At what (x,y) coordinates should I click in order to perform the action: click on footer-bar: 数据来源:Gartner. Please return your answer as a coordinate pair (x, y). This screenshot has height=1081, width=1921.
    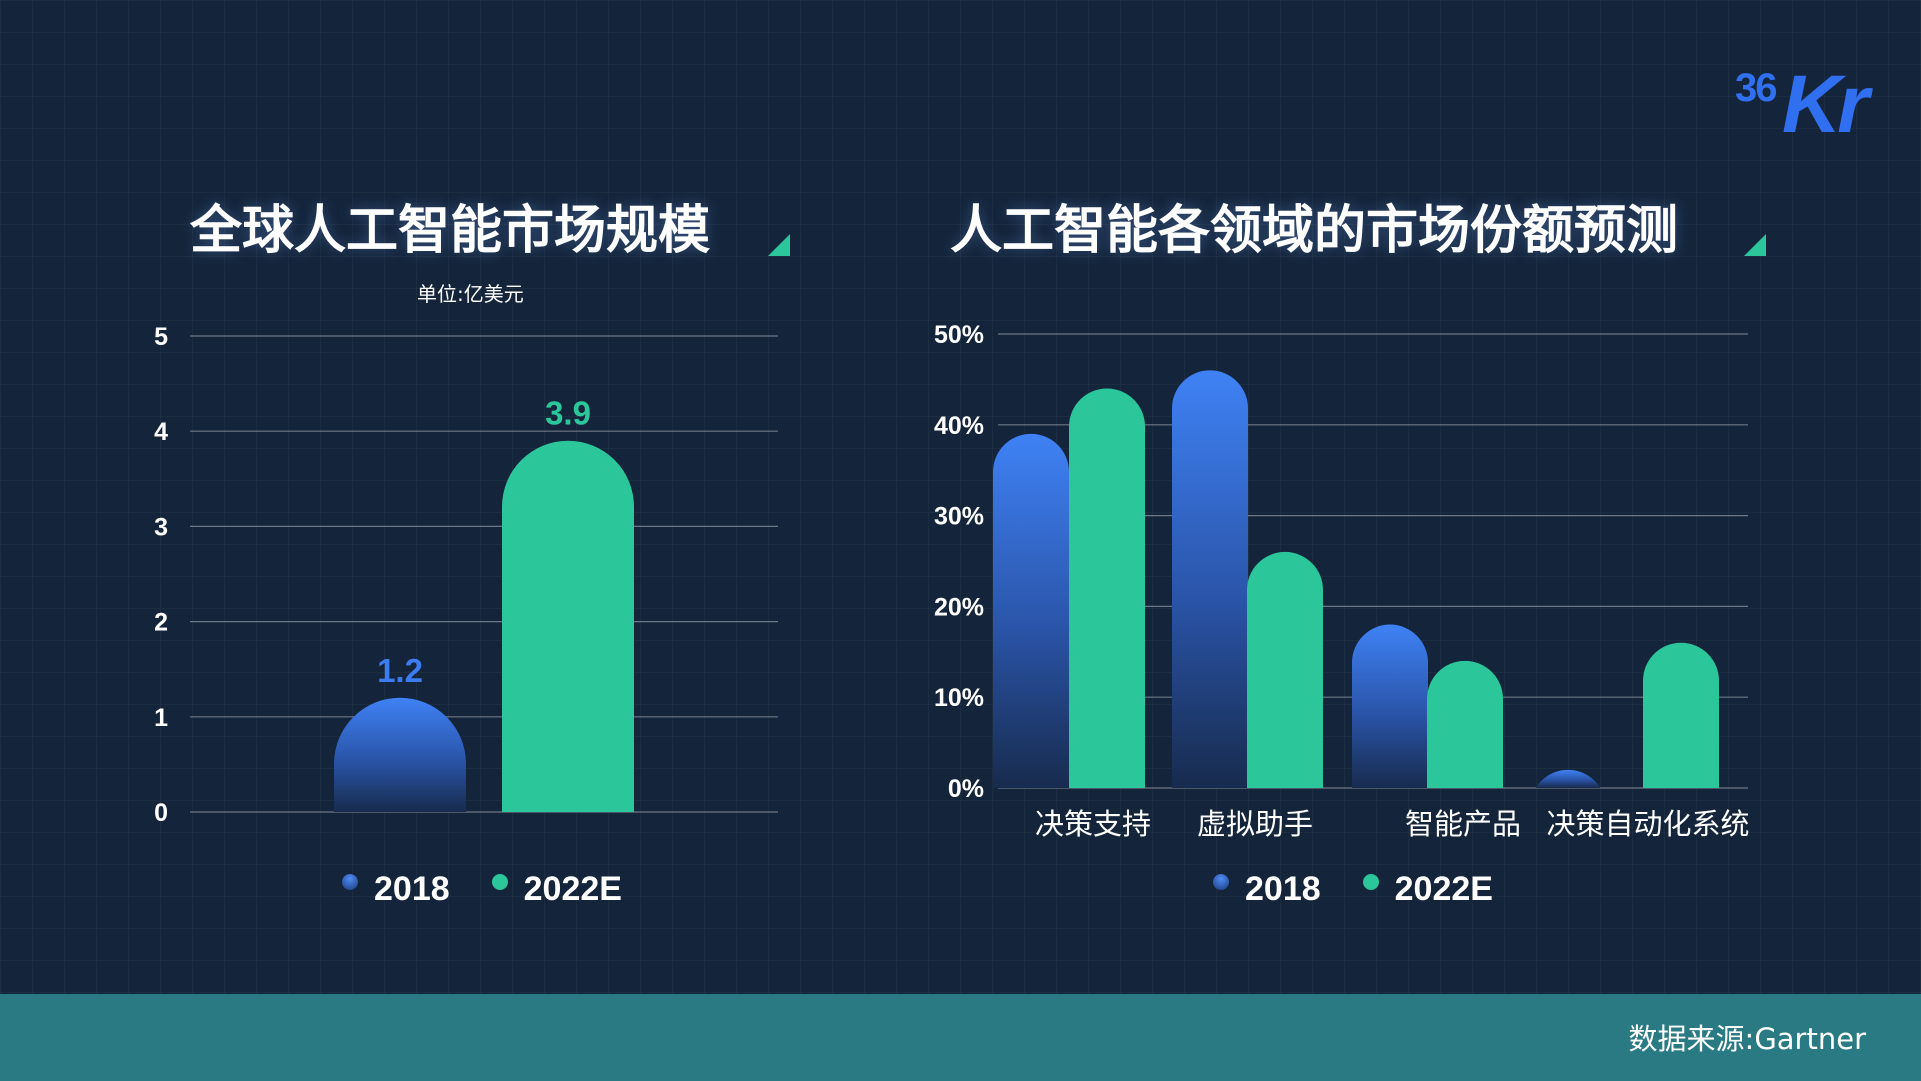
    Looking at the image, I should click on (960, 1037).